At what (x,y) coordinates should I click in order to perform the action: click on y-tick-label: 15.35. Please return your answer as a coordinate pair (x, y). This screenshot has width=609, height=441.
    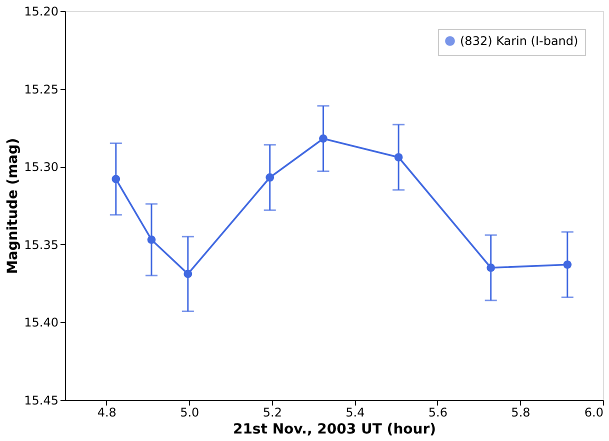
    Looking at the image, I should click on (41, 245).